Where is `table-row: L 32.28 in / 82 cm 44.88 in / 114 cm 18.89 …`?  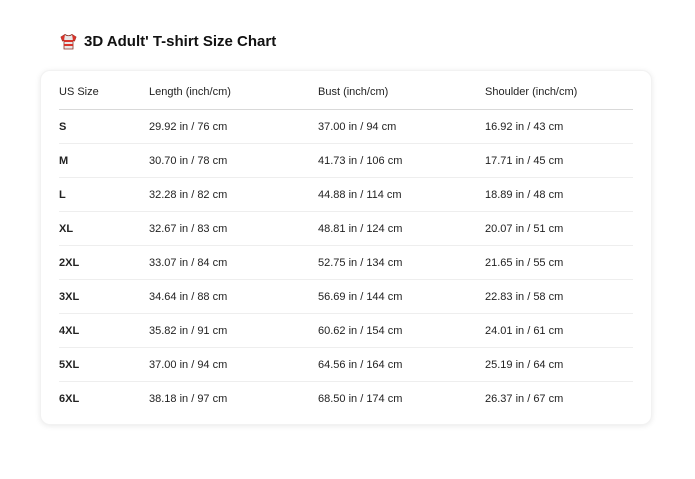
table-row: L 32.28 in / 82 cm 44.88 in / 114 cm 18.89 … is located at coordinates (346, 194).